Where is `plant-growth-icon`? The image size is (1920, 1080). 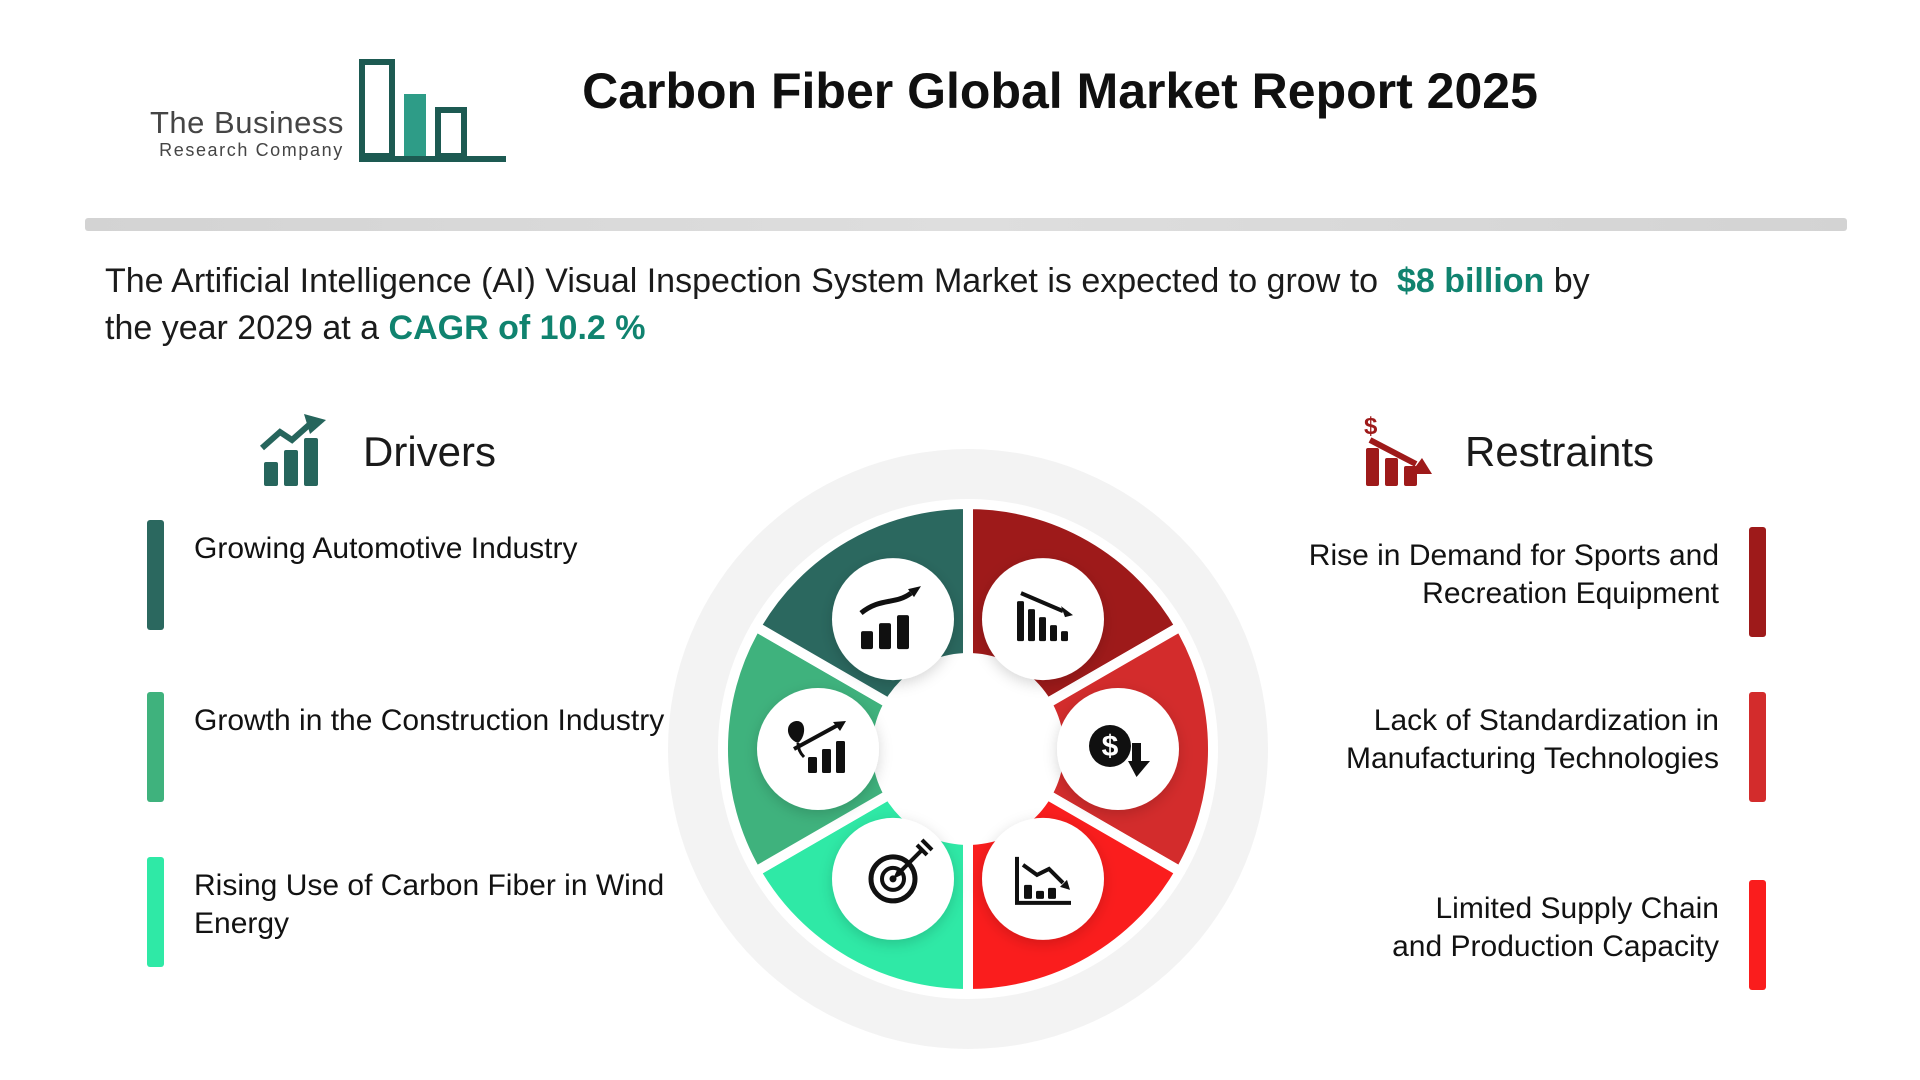
plant-growth-icon is located at coordinates (818, 749).